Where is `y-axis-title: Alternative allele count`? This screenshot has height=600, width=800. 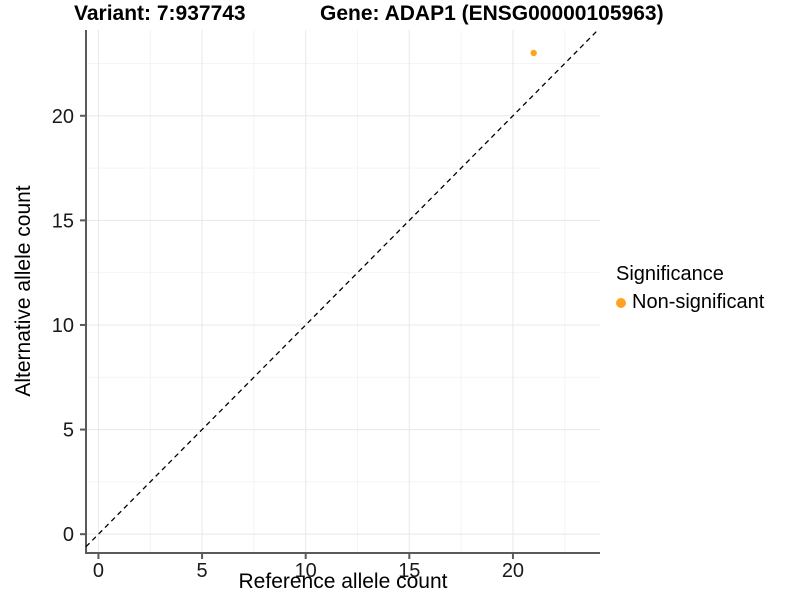
y-axis-title: Alternative allele count is located at coordinates (23, 291).